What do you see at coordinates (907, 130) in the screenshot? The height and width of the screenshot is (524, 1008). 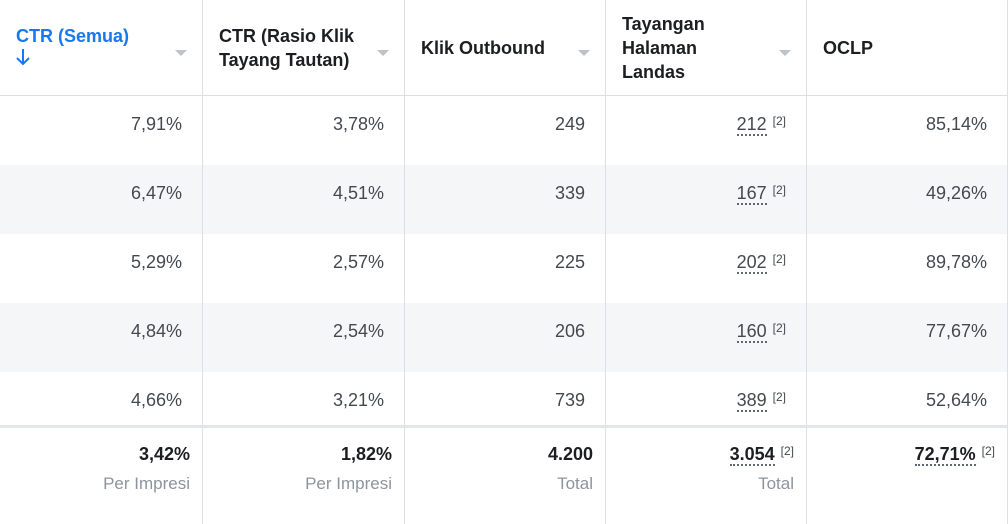 I see `table-cell: 85,14%` at bounding box center [907, 130].